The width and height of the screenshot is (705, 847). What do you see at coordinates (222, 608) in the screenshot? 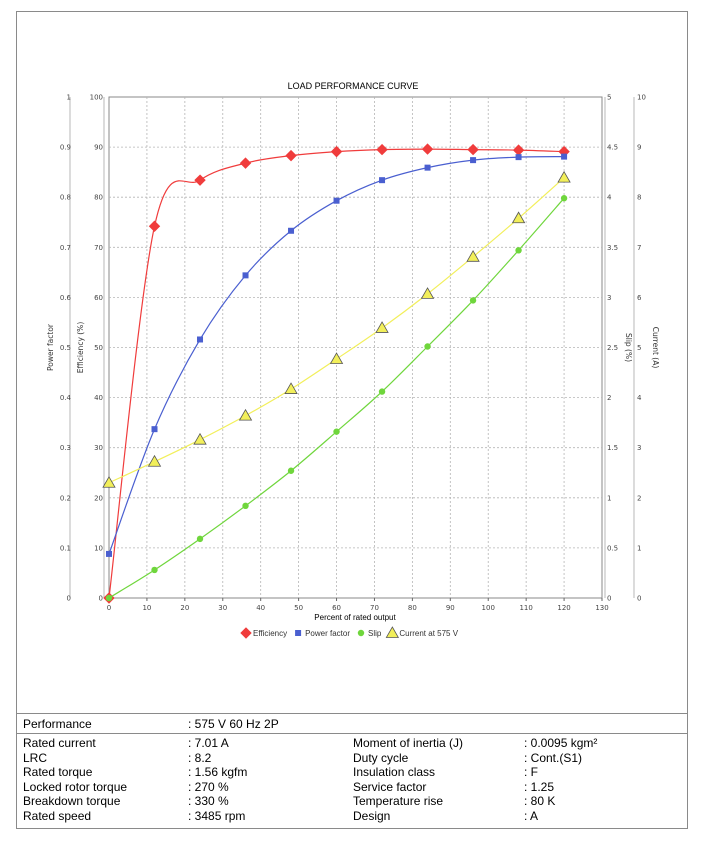
I see `x-tick-label: 30` at bounding box center [222, 608].